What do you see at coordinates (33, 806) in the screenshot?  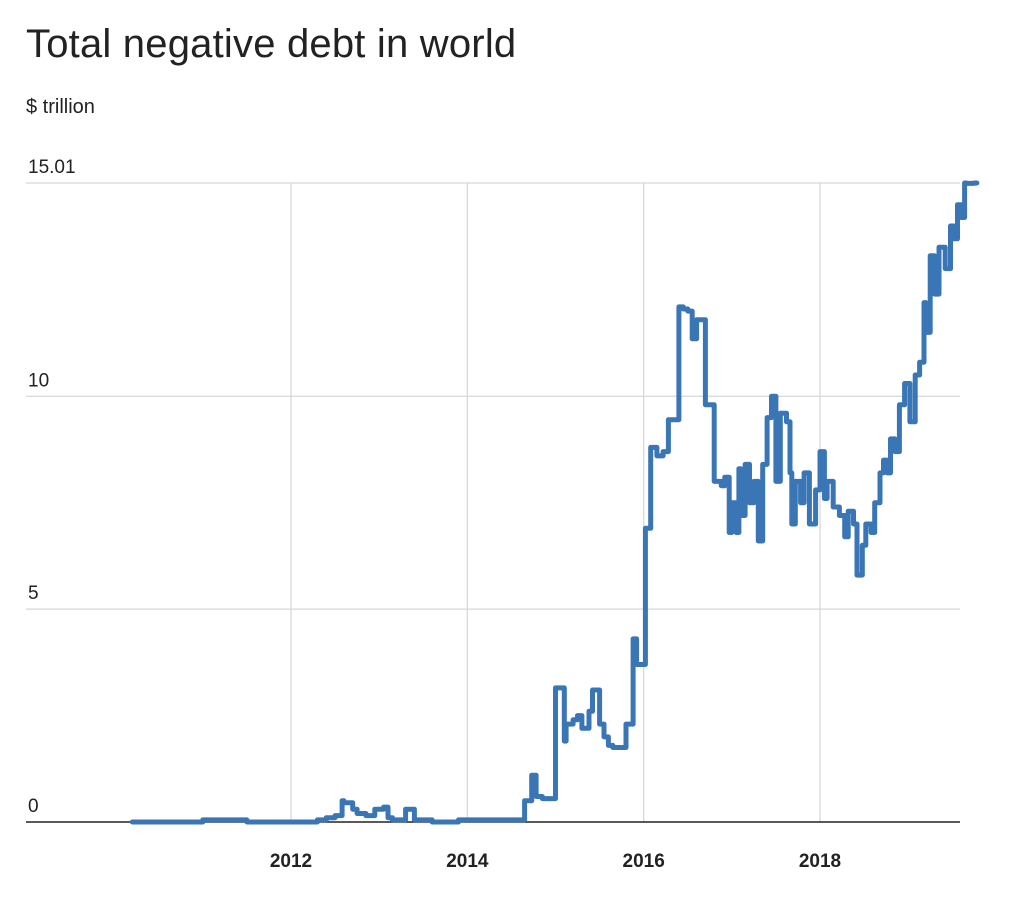 I see `y-tick-label: 0` at bounding box center [33, 806].